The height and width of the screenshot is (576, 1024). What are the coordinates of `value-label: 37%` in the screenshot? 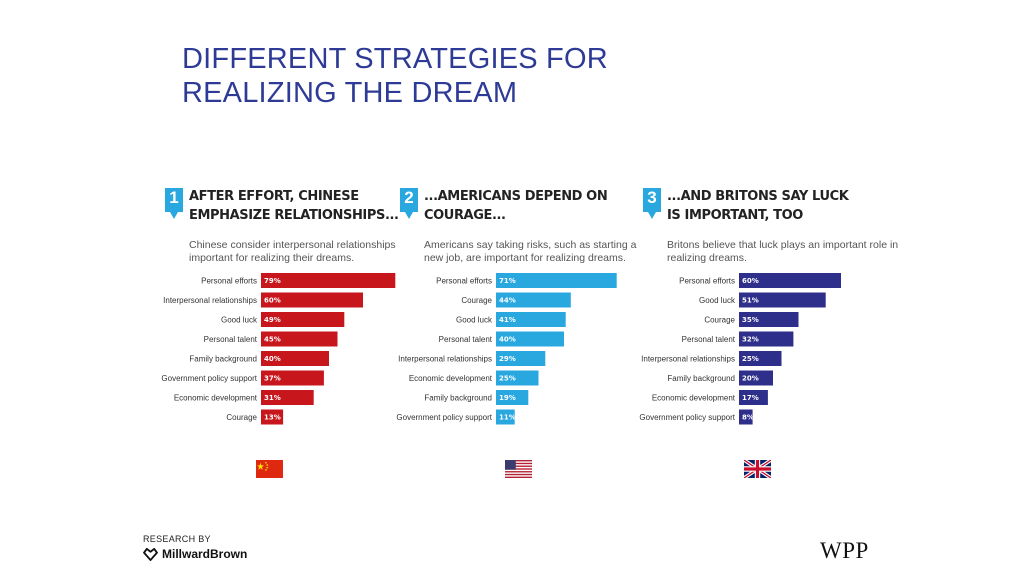 It's located at (272, 379).